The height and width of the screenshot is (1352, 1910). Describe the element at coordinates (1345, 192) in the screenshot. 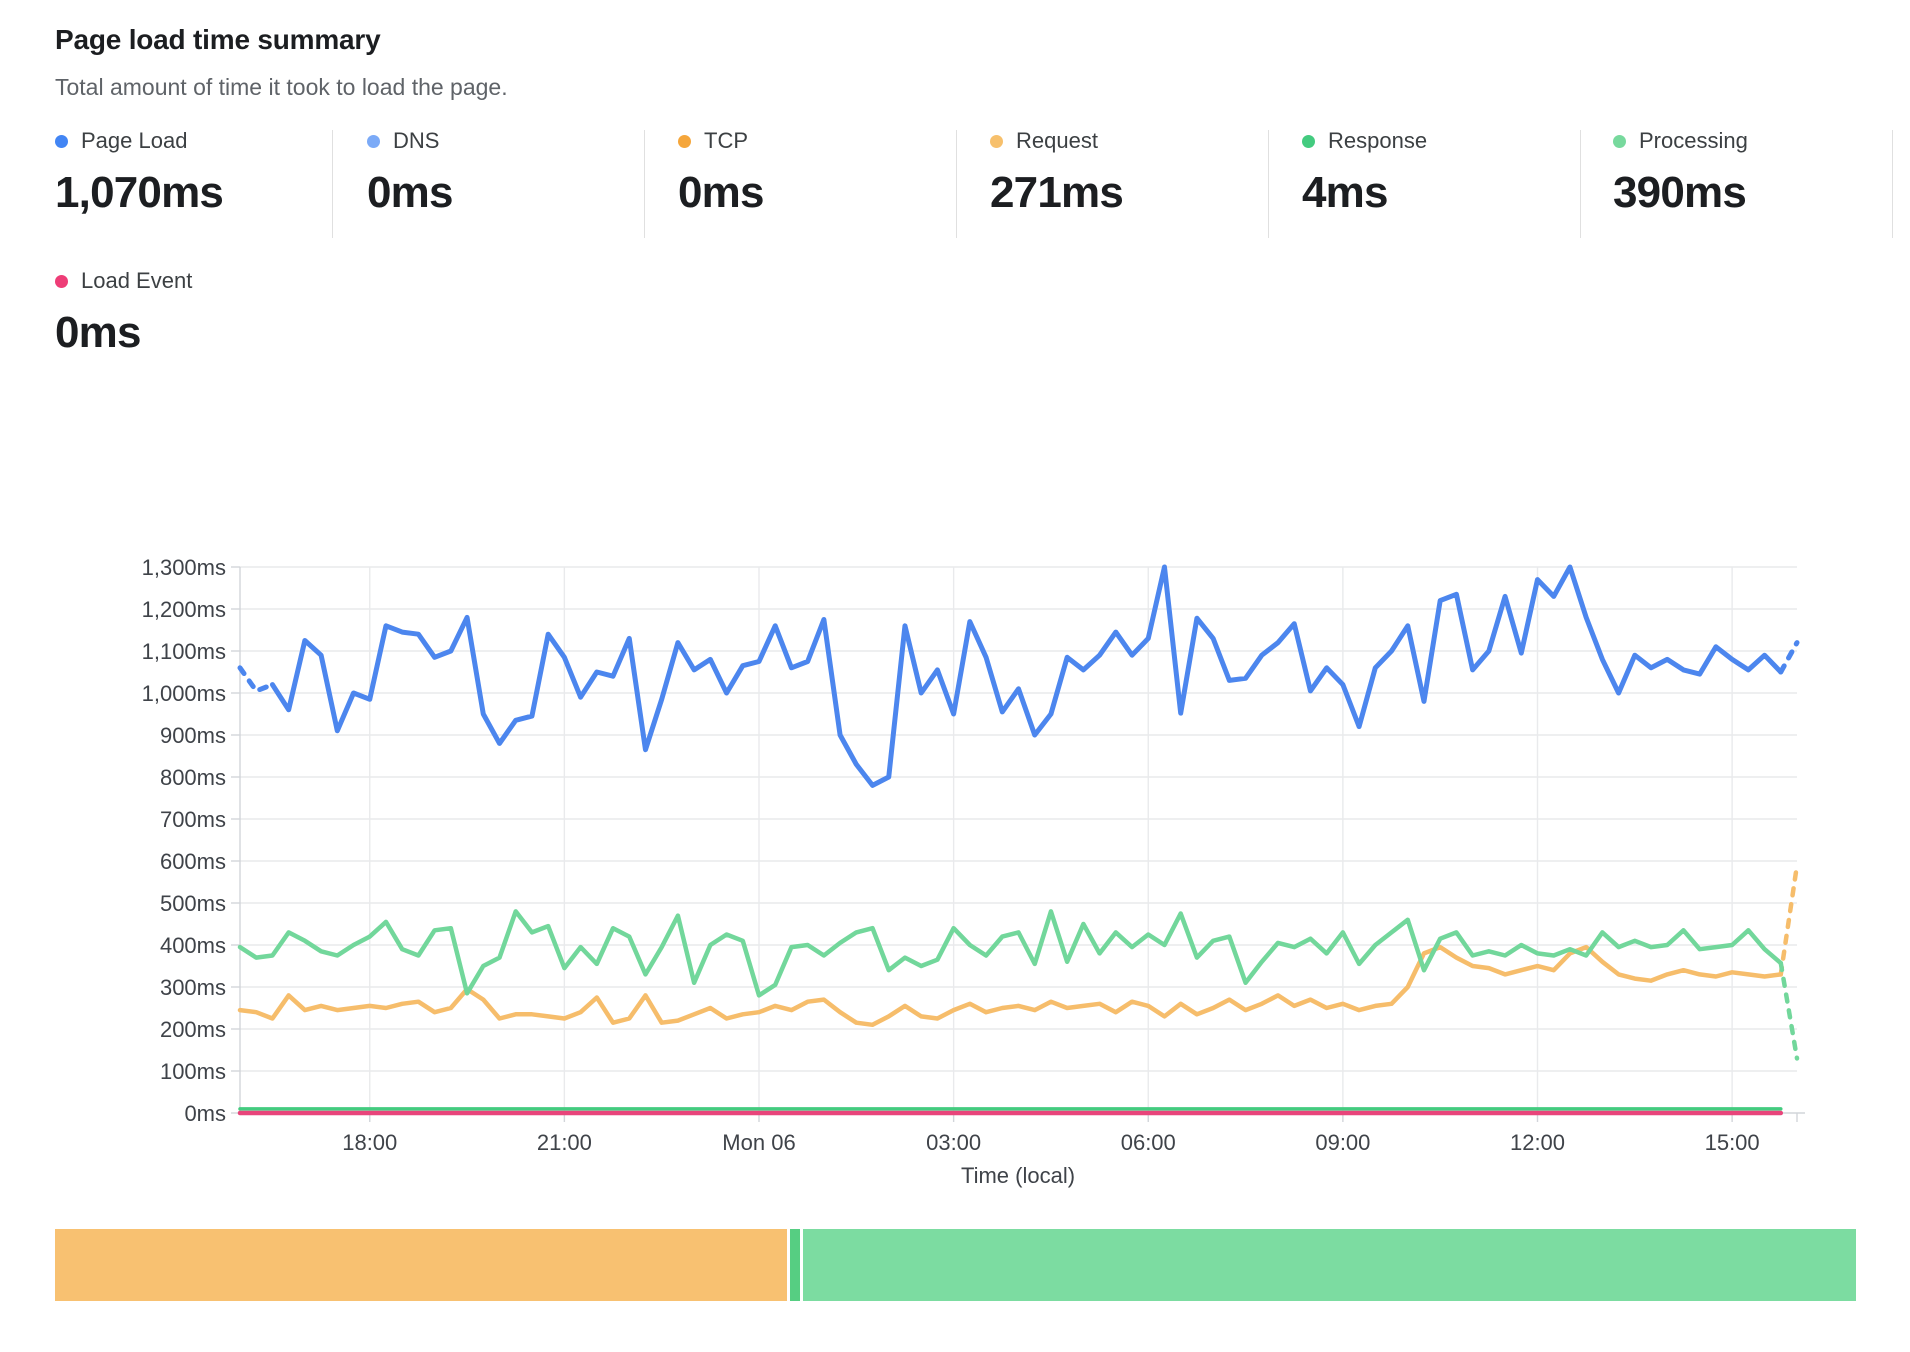

I see `stat-value: 4ms` at that location.